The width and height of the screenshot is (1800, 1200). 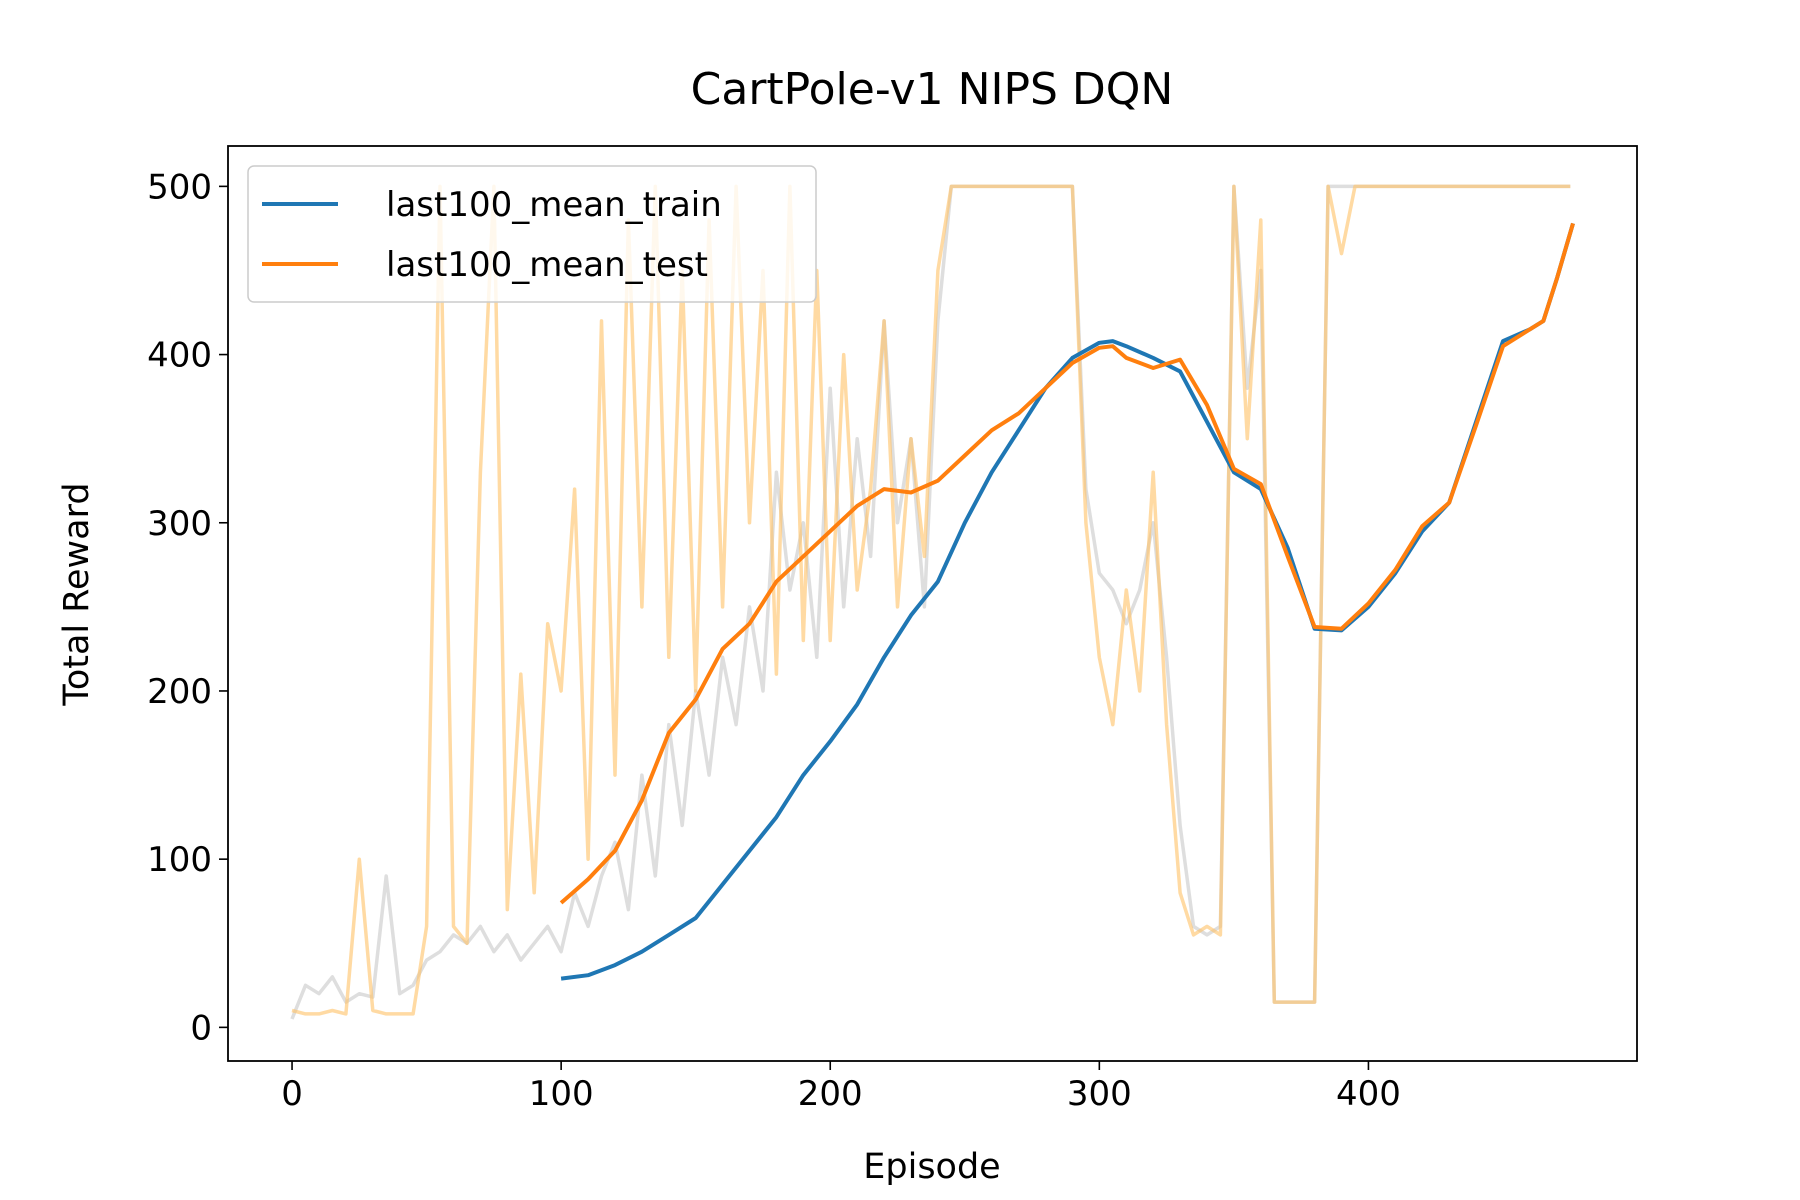 I want to click on x-tick-label: 100, so click(x=561, y=1094).